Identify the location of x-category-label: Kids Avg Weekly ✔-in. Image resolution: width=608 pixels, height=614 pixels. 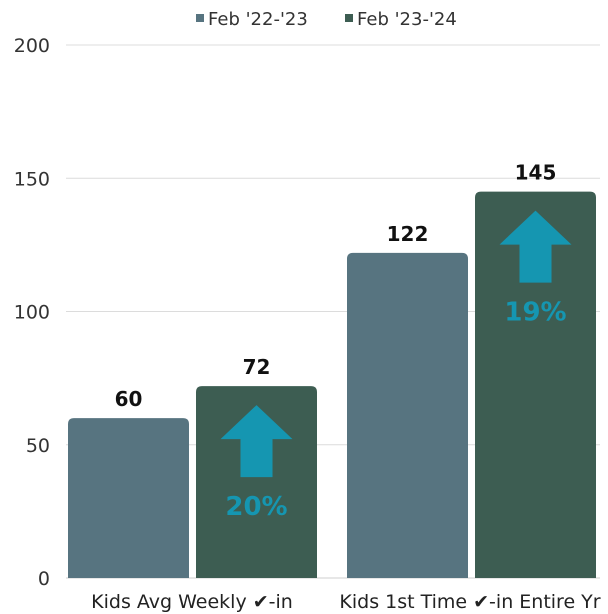
(192, 602).